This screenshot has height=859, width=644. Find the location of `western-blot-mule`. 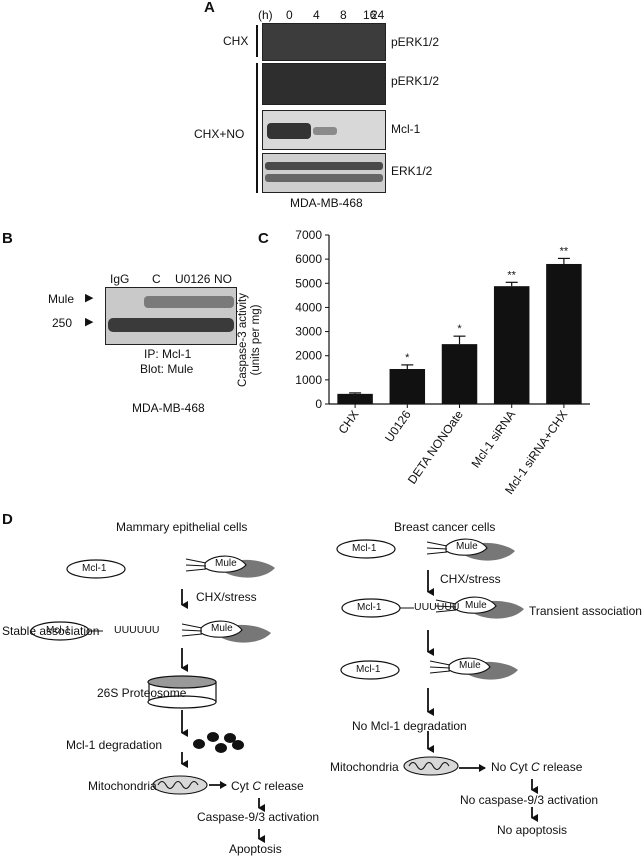

western-blot-mule is located at coordinates (171, 316).